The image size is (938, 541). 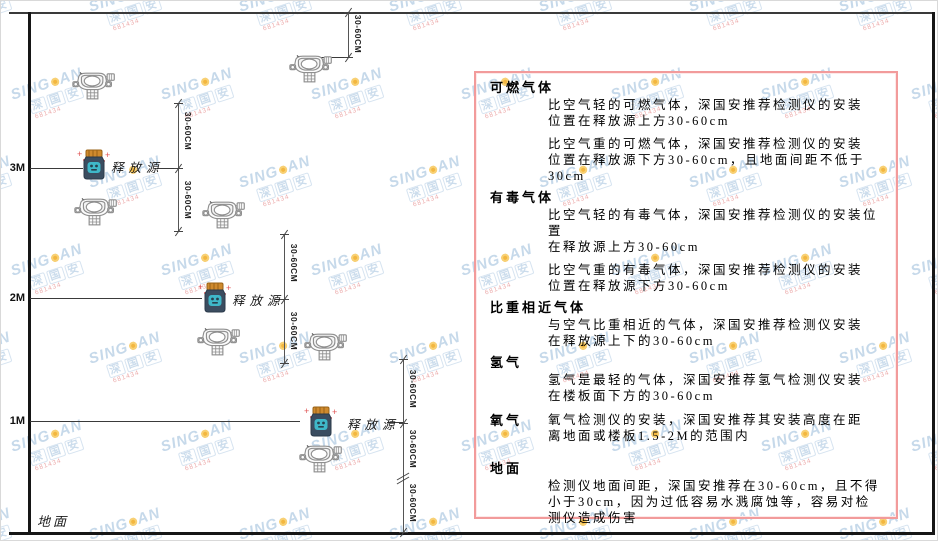 I want to click on section-paragraph: 比空气轻的可燃气体，深国安推荐检测仪的安装 位置在释放源上方30-60cm, so click(x=706, y=113).